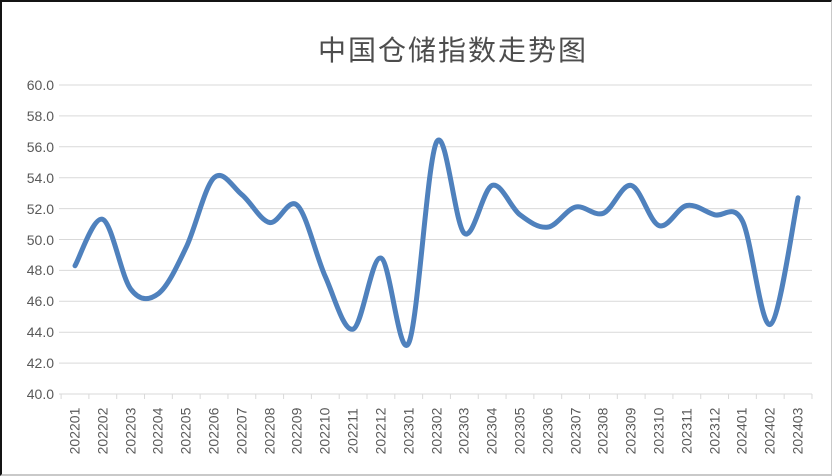  I want to click on x-tick-label-text: 202309, so click(630, 431).